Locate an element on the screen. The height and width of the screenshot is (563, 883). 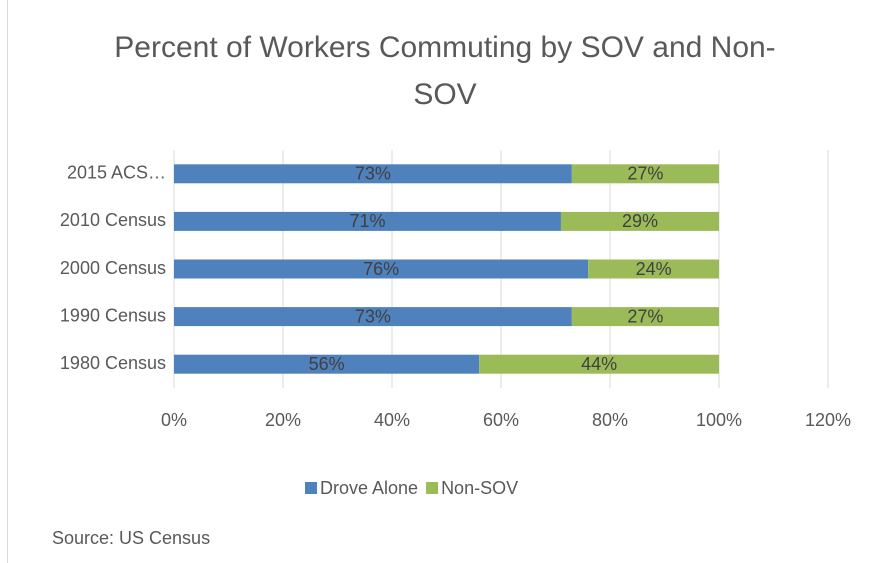
data-label: 44% is located at coordinates (599, 364).